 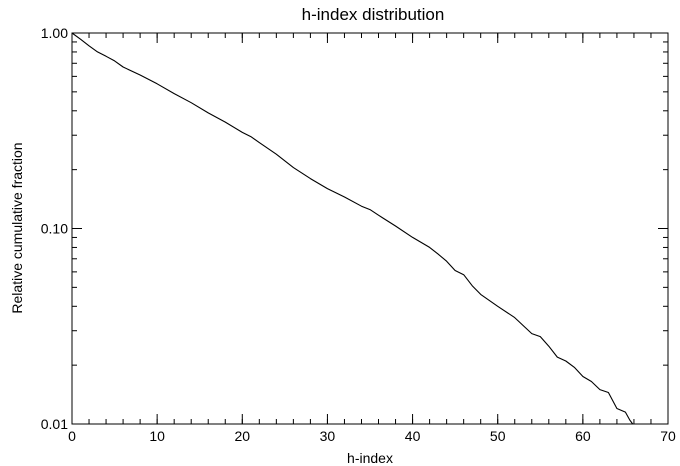 I want to click on x-tick-label: 0, so click(x=72, y=436).